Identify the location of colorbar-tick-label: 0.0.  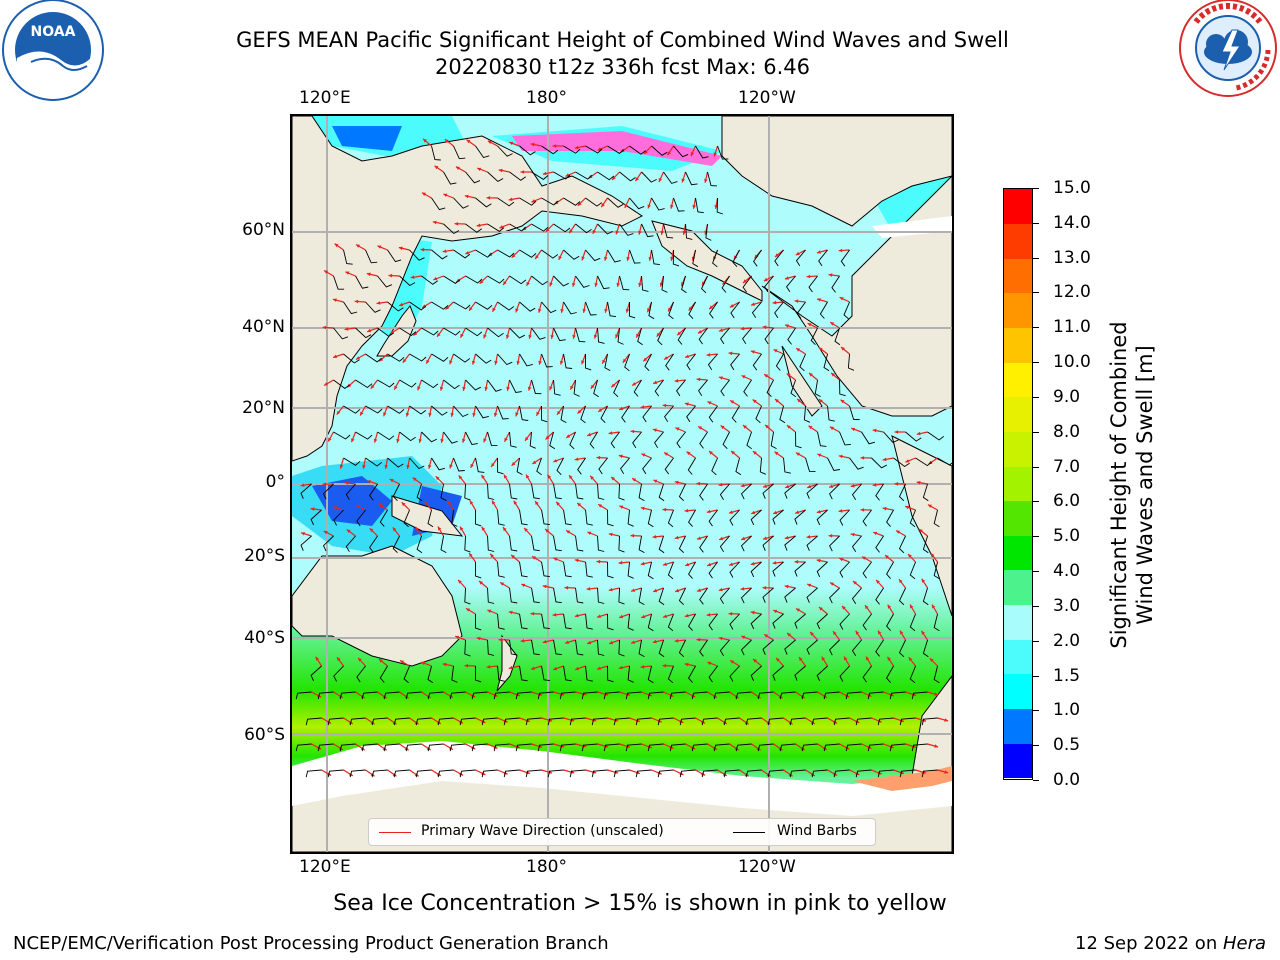
(1067, 780).